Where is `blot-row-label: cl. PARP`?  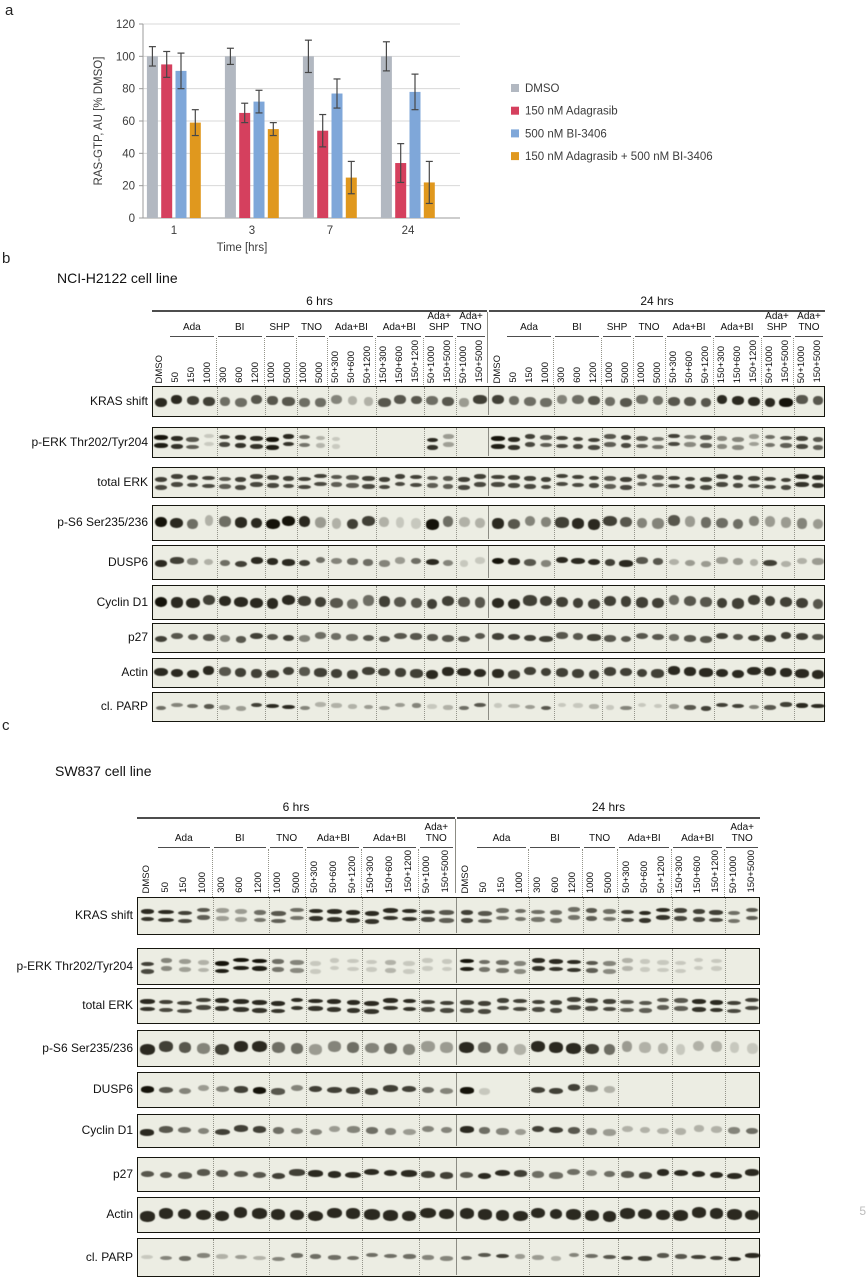 blot-row-label: cl. PARP is located at coordinates (109, 1256).